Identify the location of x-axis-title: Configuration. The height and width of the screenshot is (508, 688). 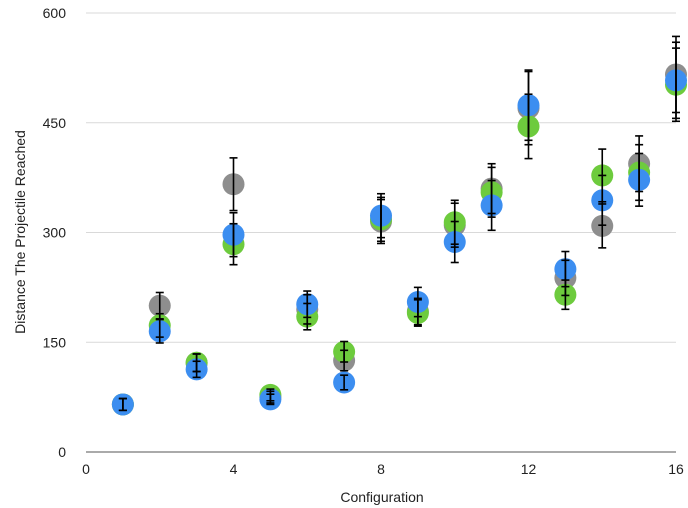
(381, 497).